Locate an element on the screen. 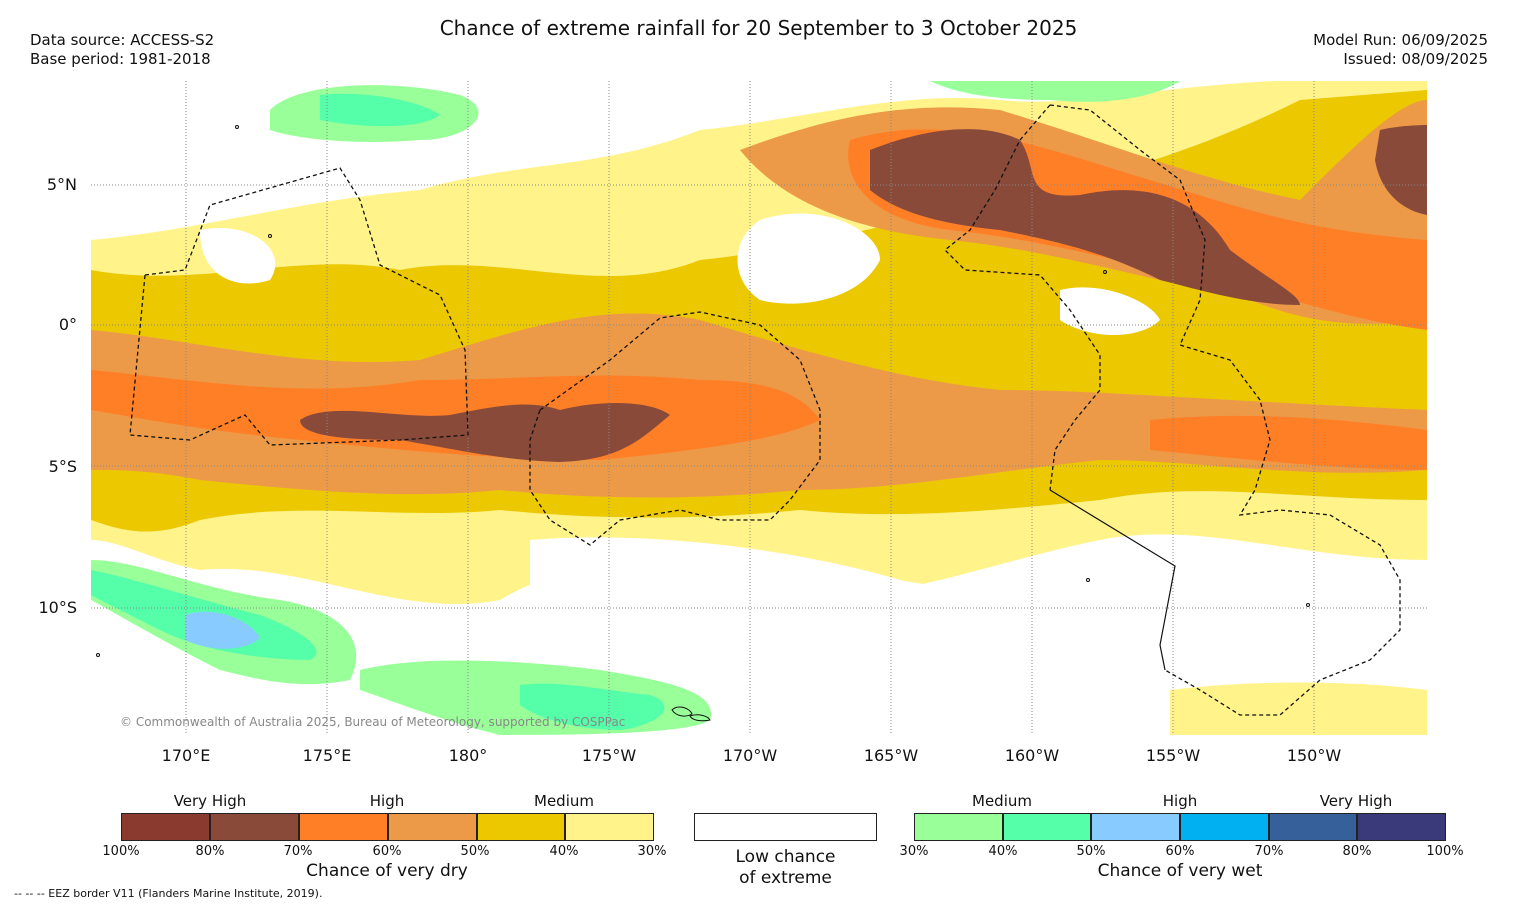 The height and width of the screenshot is (908, 1517). region-wet-40-north is located at coordinates (380, 110).